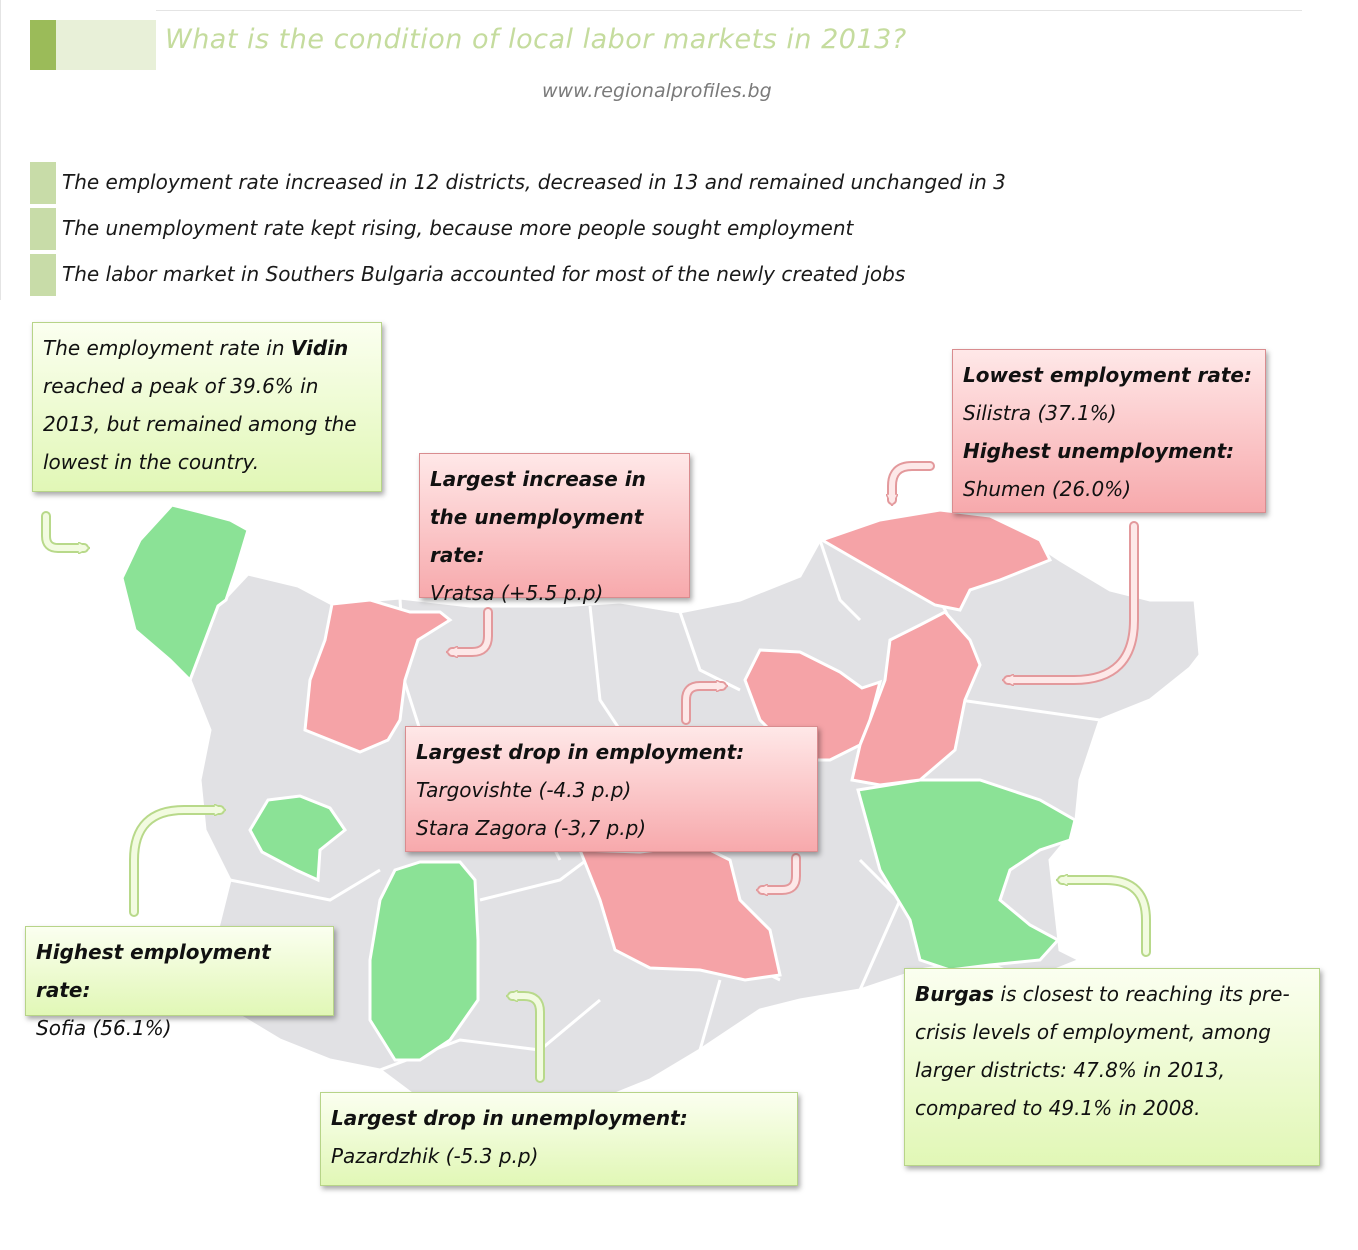 Image resolution: width=1358 pixels, height=1250 pixels. Describe the element at coordinates (935, 560) in the screenshot. I see `silistra-region` at that location.